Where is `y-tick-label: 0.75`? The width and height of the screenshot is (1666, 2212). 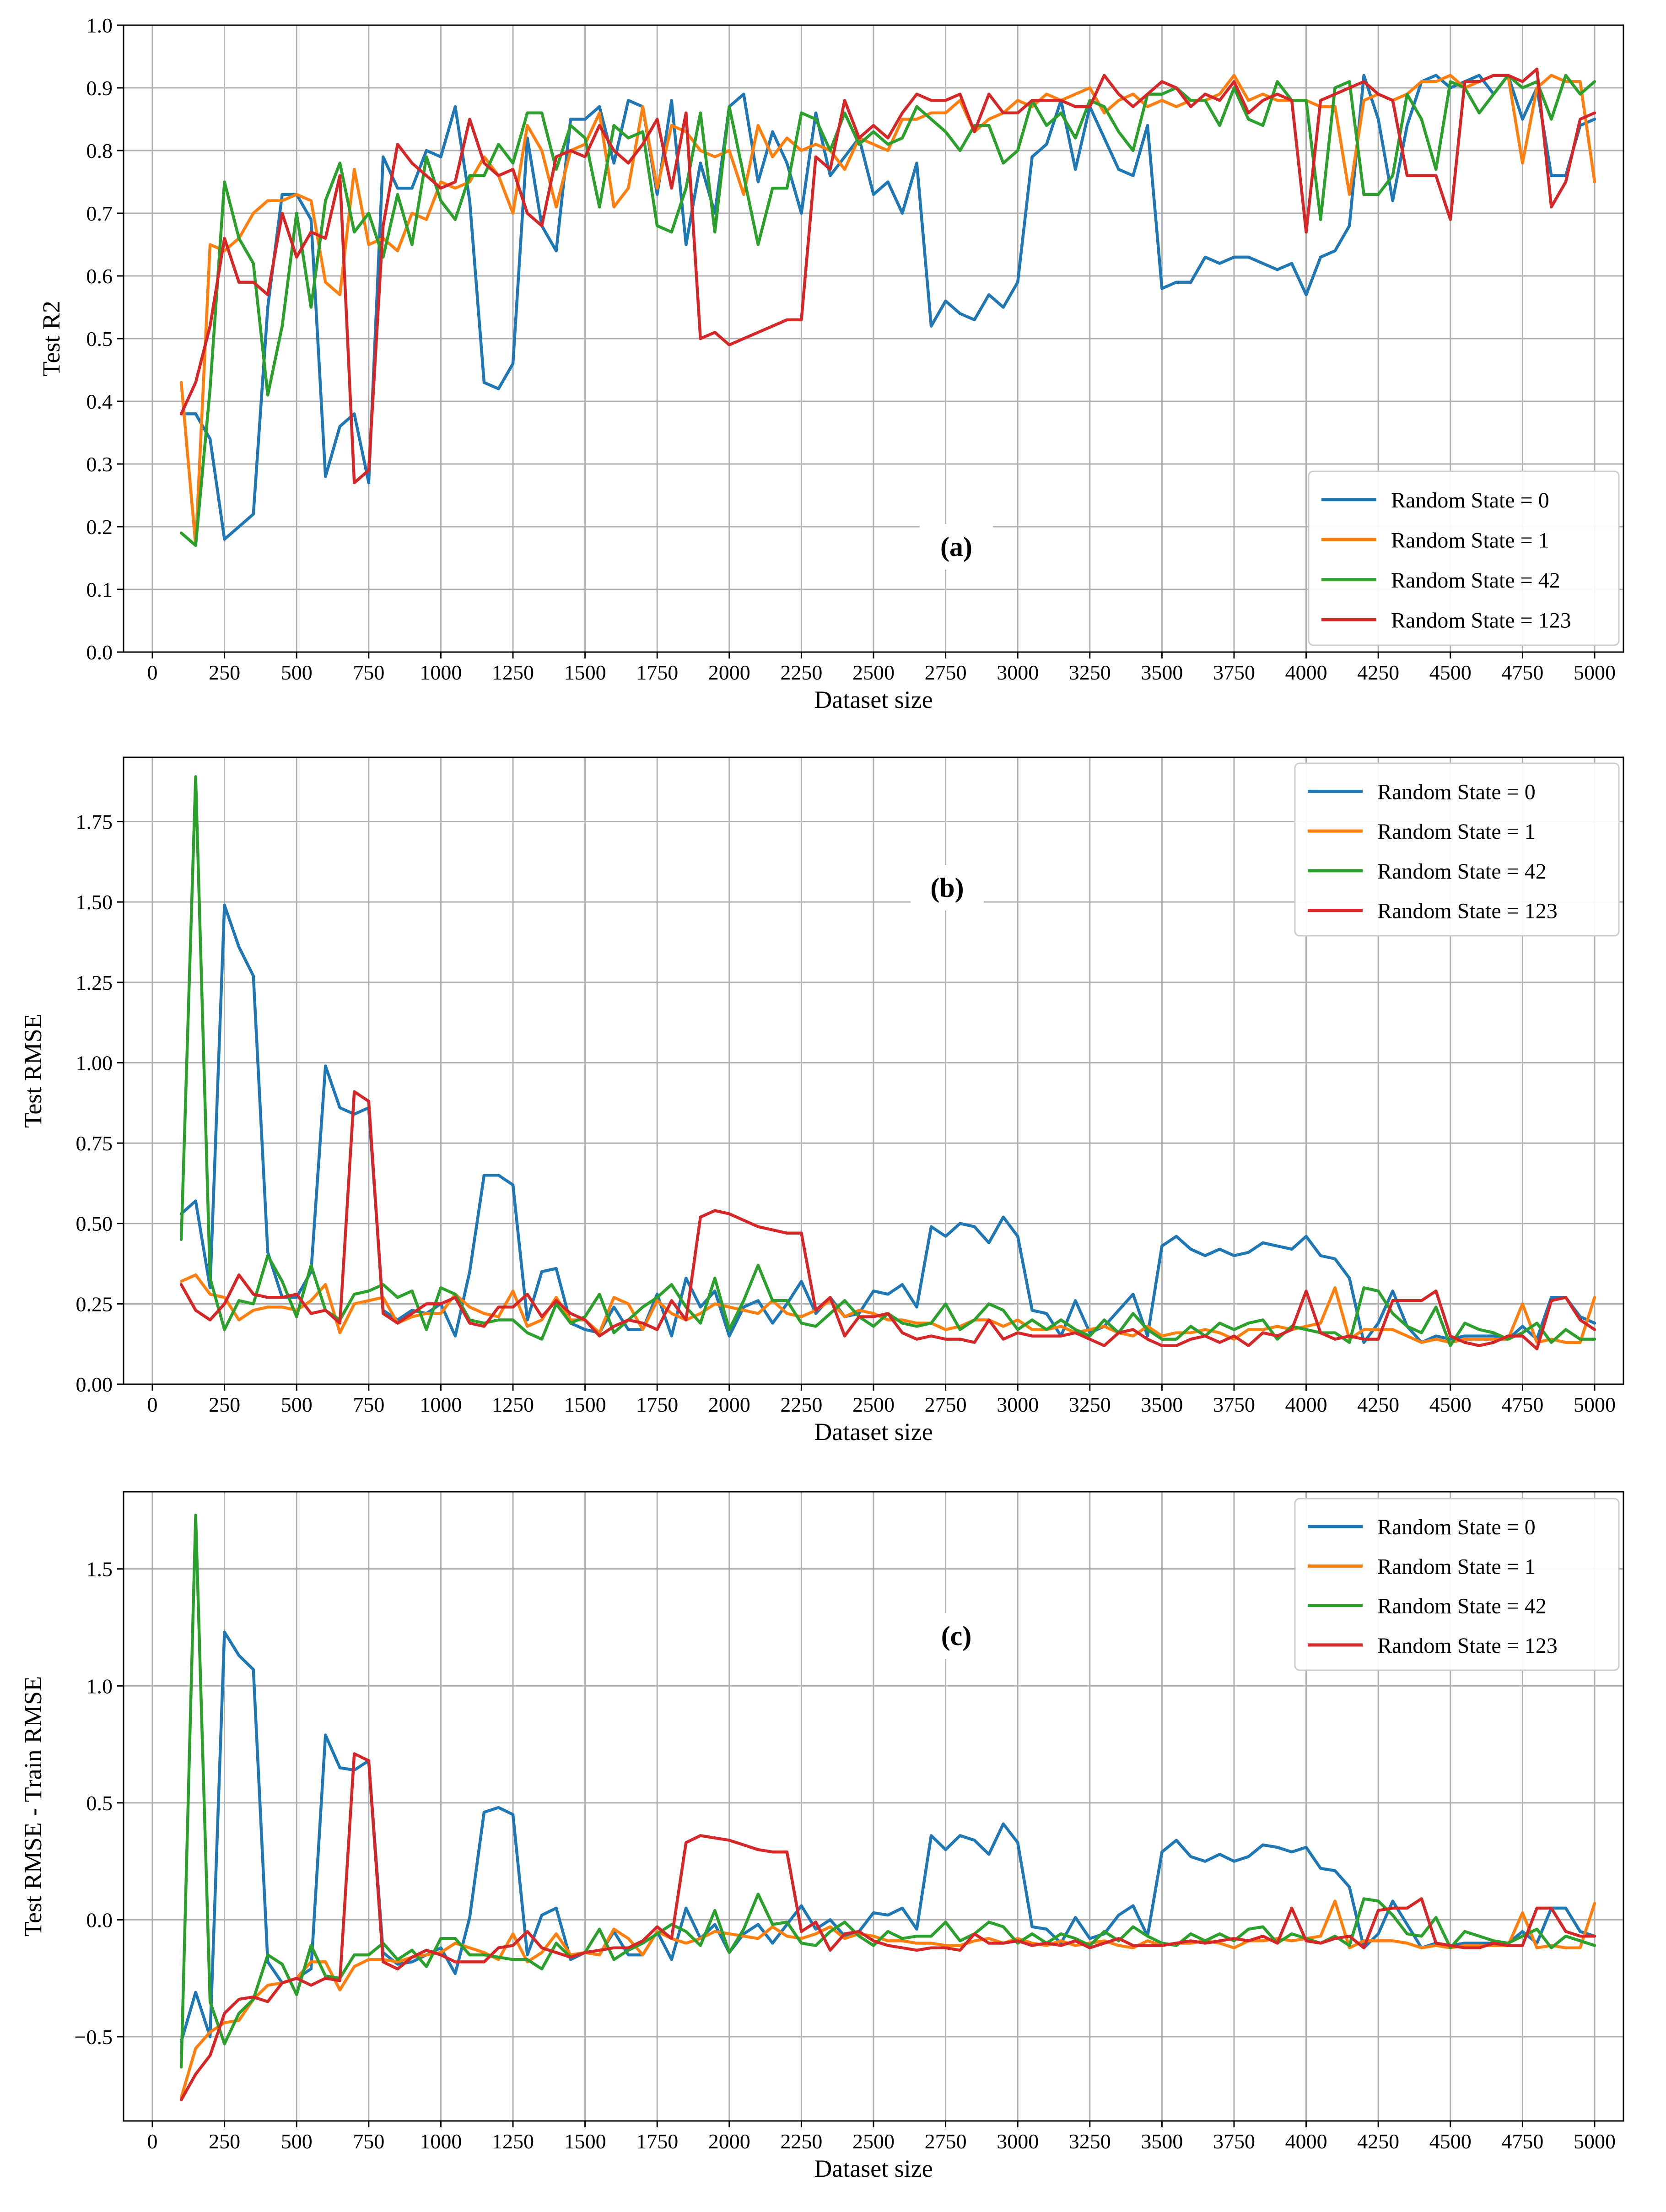 y-tick-label: 0.75 is located at coordinates (94, 1143).